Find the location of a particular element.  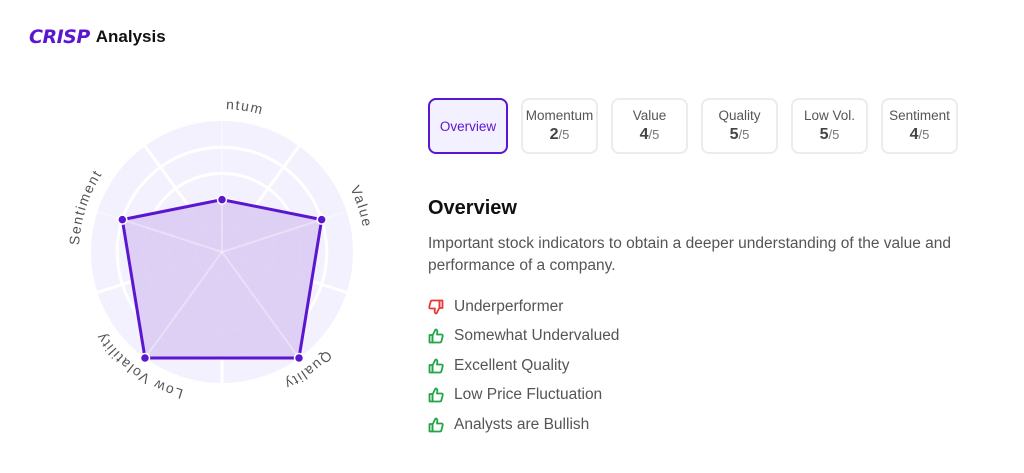

crisp-logo: CRISP is located at coordinates (59, 37).